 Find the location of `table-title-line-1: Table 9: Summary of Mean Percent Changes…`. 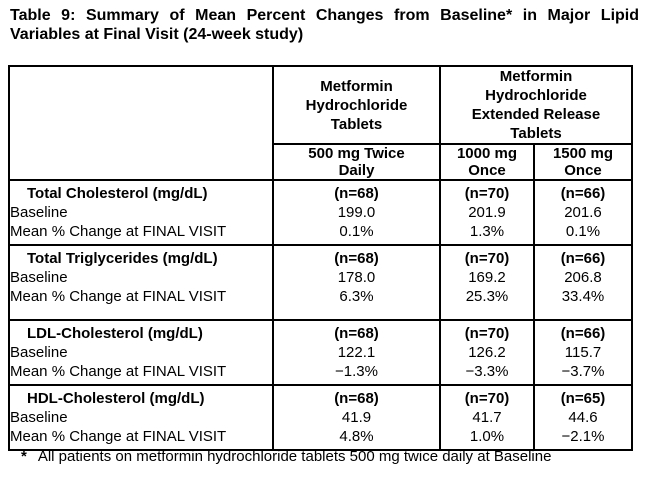

table-title-line-1: Table 9: Summary of Mean Percent Changes… is located at coordinates (324, 15).